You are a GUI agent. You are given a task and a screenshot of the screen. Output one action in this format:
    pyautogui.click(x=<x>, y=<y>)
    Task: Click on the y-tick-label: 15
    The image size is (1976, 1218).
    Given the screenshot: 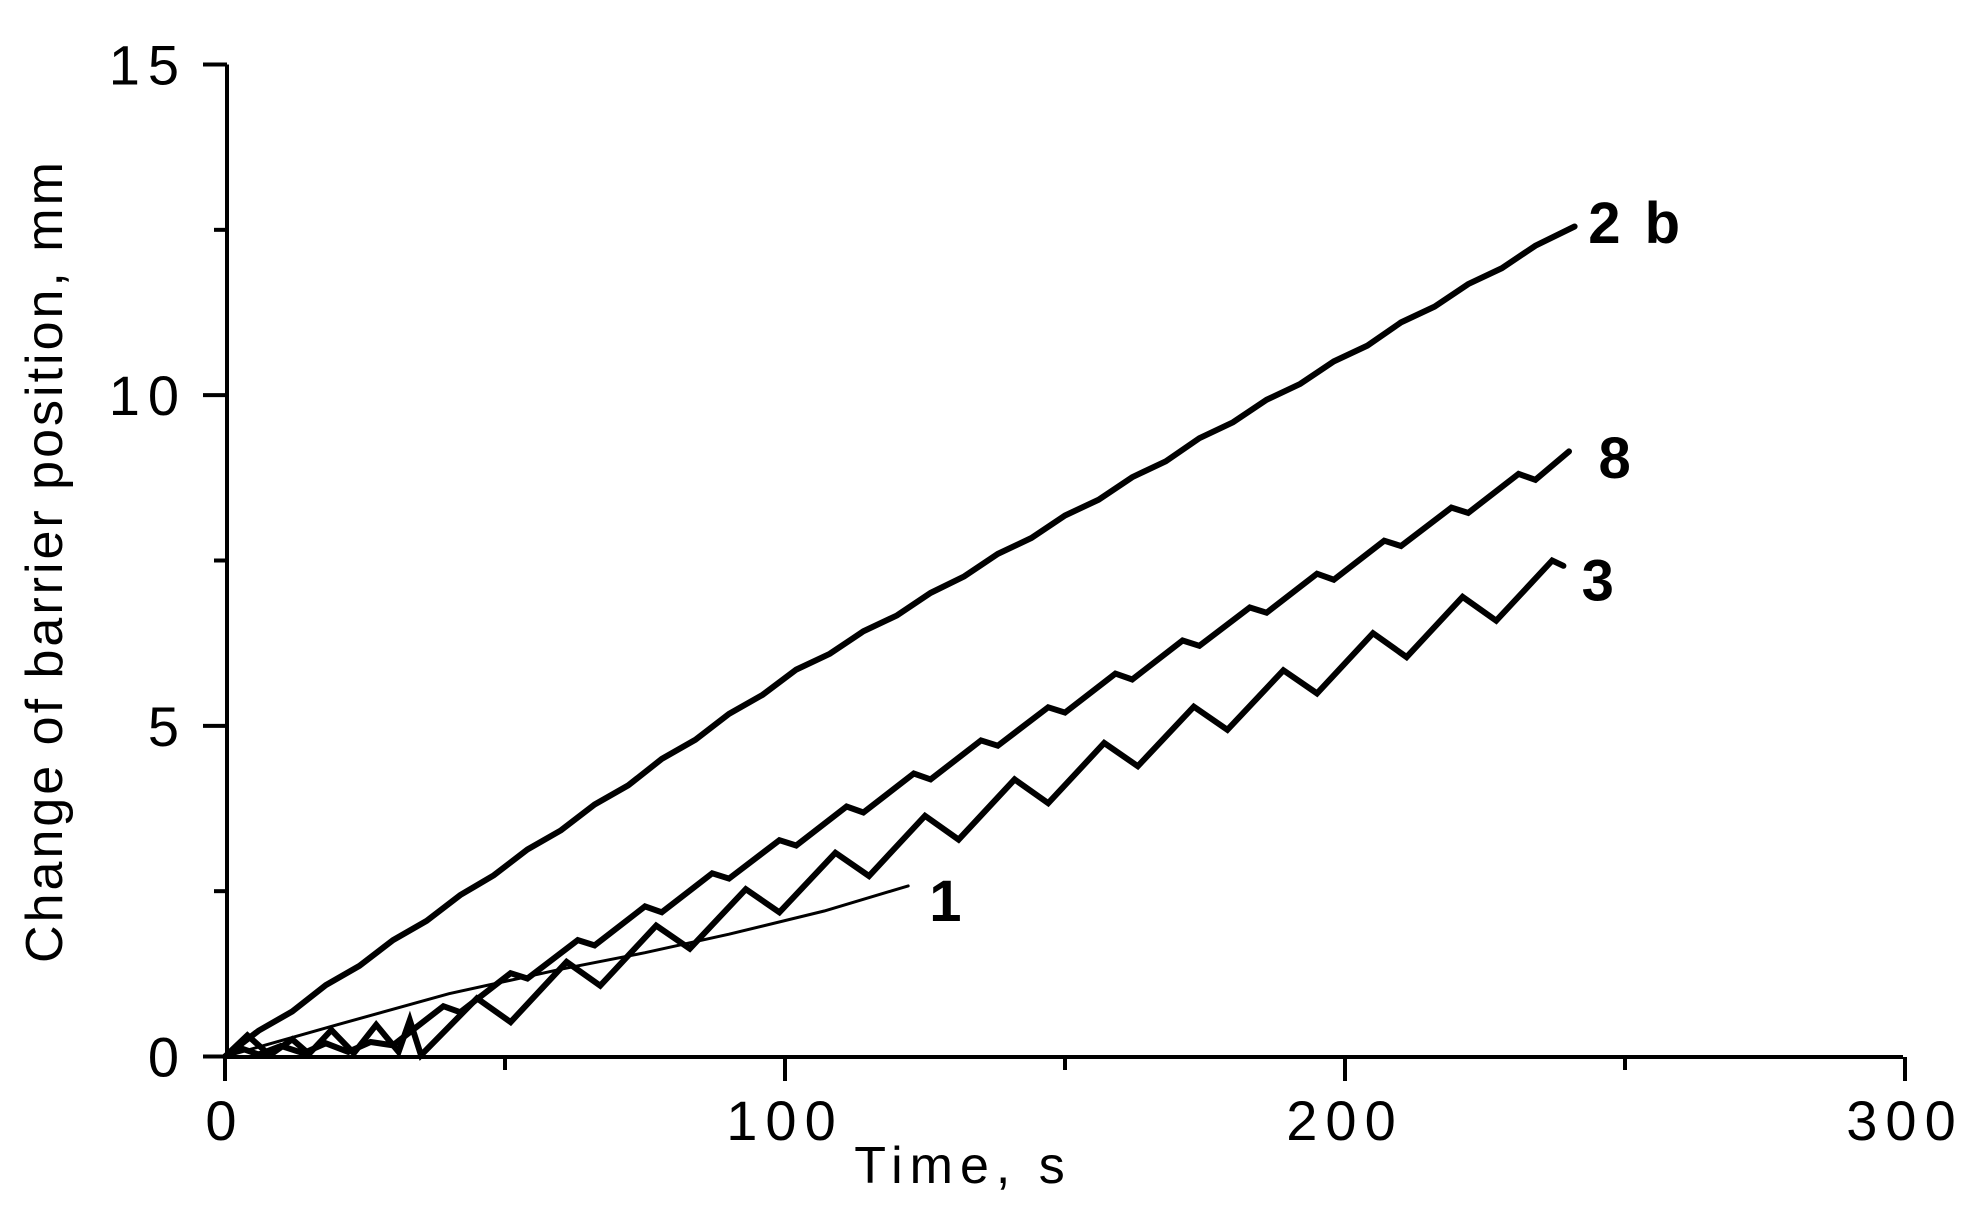 What is the action you would take?
    pyautogui.click(x=148, y=65)
    